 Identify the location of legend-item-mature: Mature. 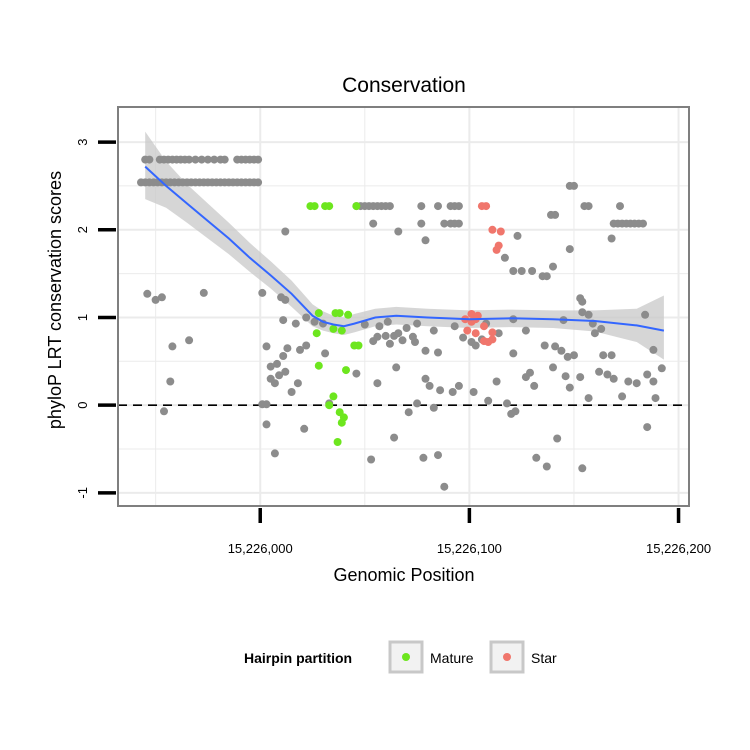
(431, 657).